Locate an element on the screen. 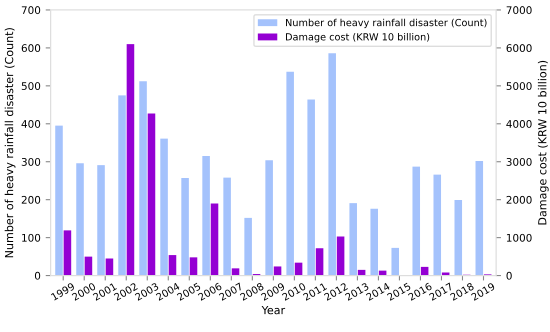 The height and width of the screenshot is (332, 550). legend-label: Number of heavy rainfall disaster (Count) is located at coordinates (386, 23).